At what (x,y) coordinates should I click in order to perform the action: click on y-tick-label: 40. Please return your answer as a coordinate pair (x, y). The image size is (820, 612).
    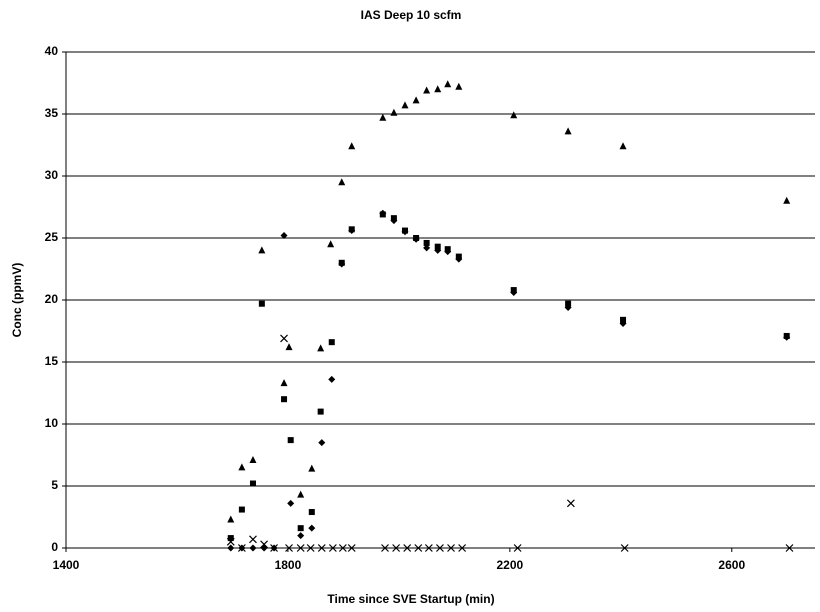
    Looking at the image, I should click on (52, 51).